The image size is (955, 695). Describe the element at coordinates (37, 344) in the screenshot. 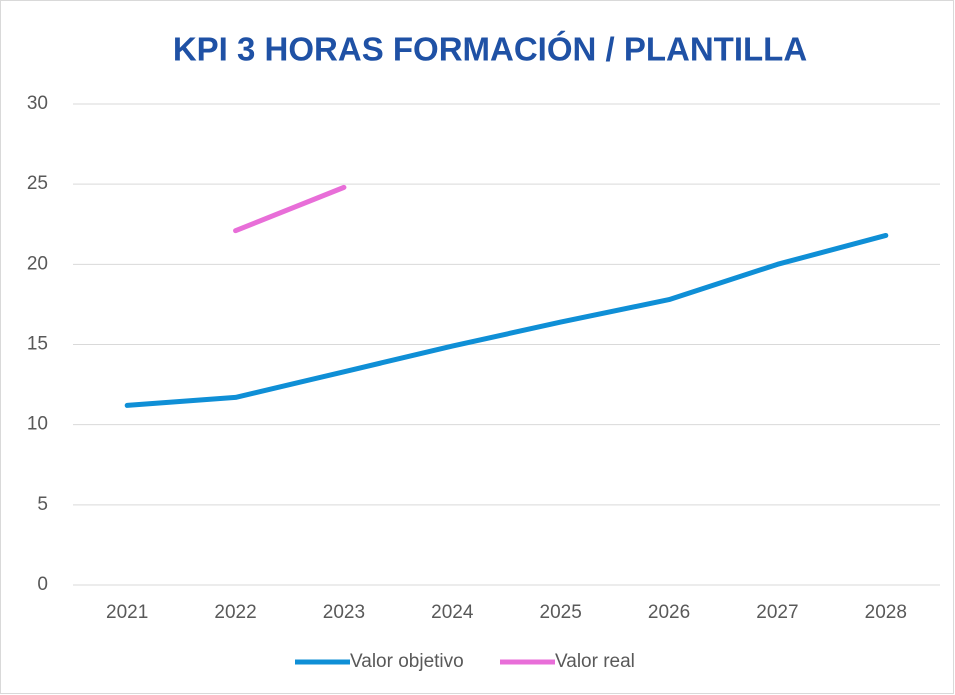

I see `y-tick-label: 15` at that location.